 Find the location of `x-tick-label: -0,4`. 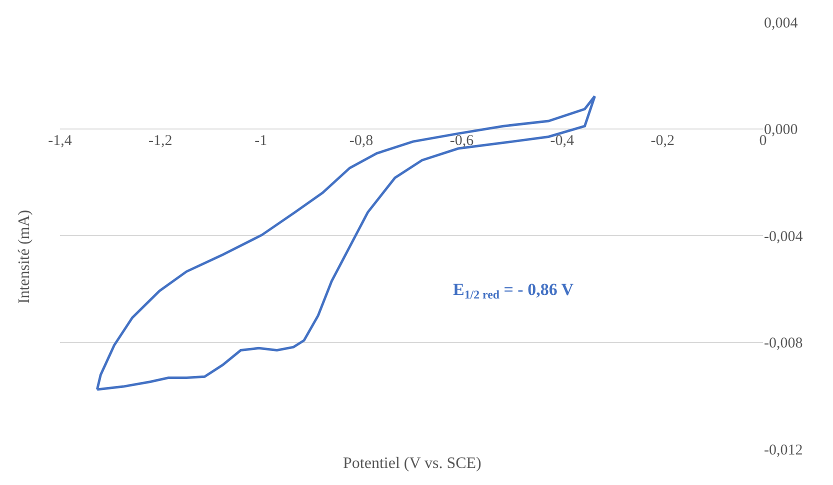

x-tick-label: -0,4 is located at coordinates (562, 140).